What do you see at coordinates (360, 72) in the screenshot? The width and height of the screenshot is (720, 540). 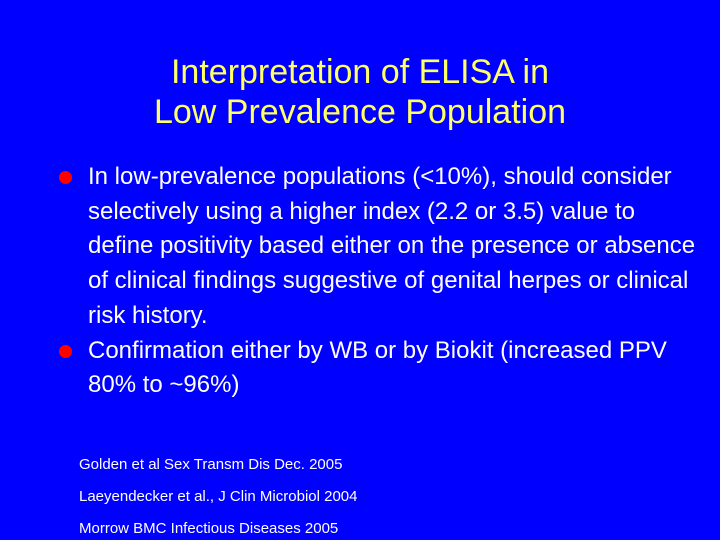 I see `slide-title-line-1: Interpretation of ELISA in` at bounding box center [360, 72].